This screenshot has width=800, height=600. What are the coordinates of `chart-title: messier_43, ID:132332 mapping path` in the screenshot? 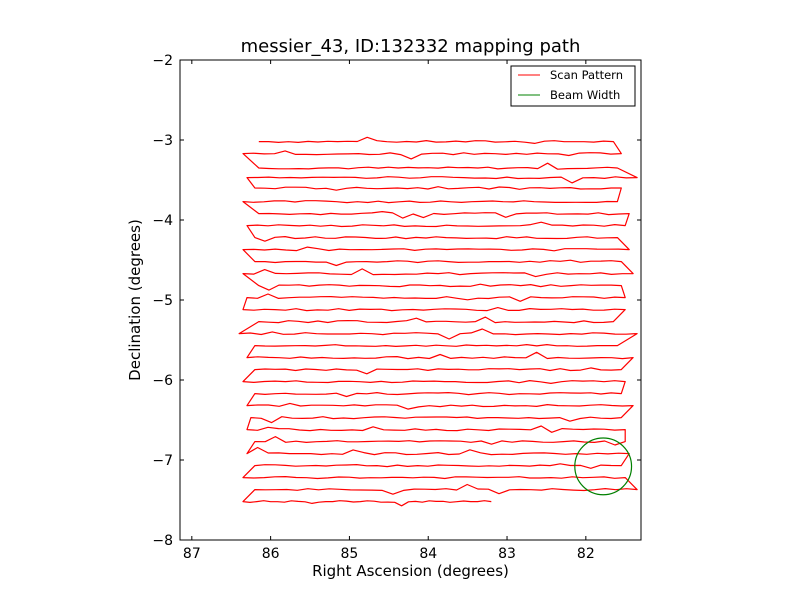 It's located at (411, 46).